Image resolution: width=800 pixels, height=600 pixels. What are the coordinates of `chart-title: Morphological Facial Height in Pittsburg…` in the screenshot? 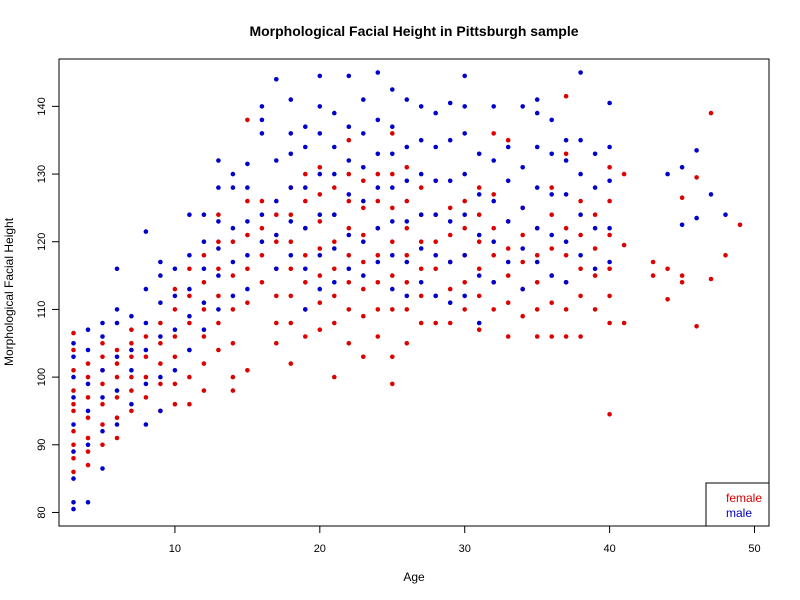 It's located at (413, 31).